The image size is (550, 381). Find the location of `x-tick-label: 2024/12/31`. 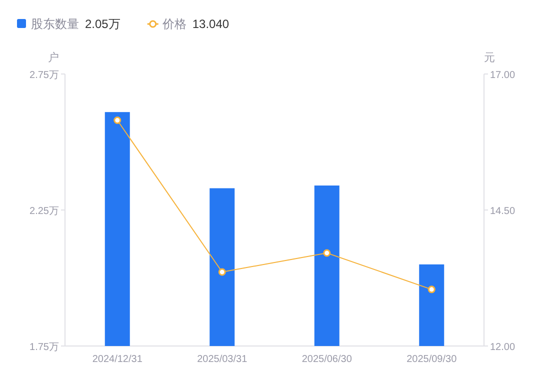

x-tick-label: 2024/12/31 is located at coordinates (117, 359).